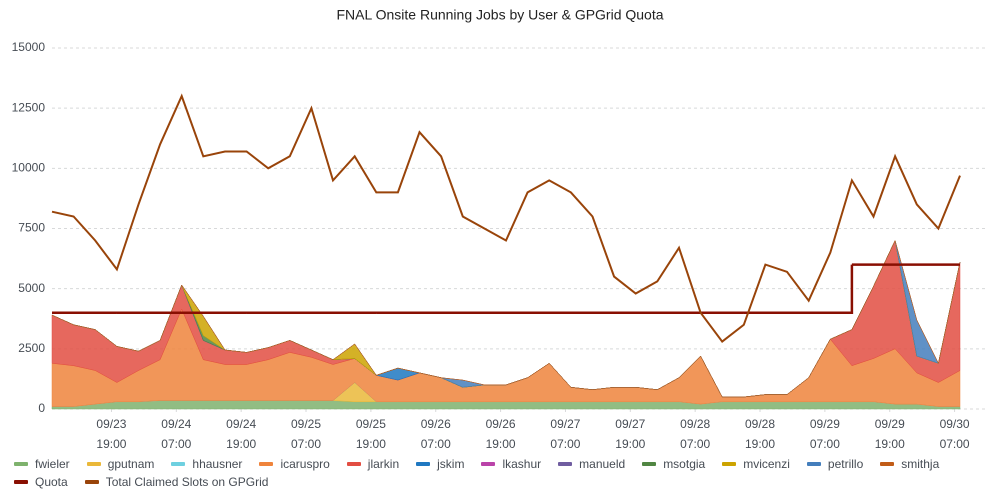  I want to click on x-tick-label: 09/28 07:00, so click(695, 434).